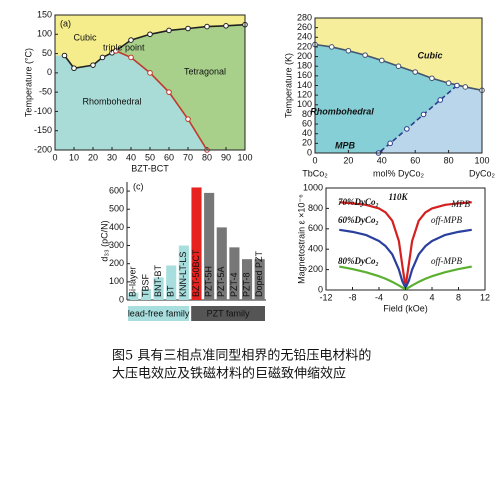  What do you see at coordinates (325, 297) in the screenshot?
I see `x-tick-label: -12` at bounding box center [325, 297].